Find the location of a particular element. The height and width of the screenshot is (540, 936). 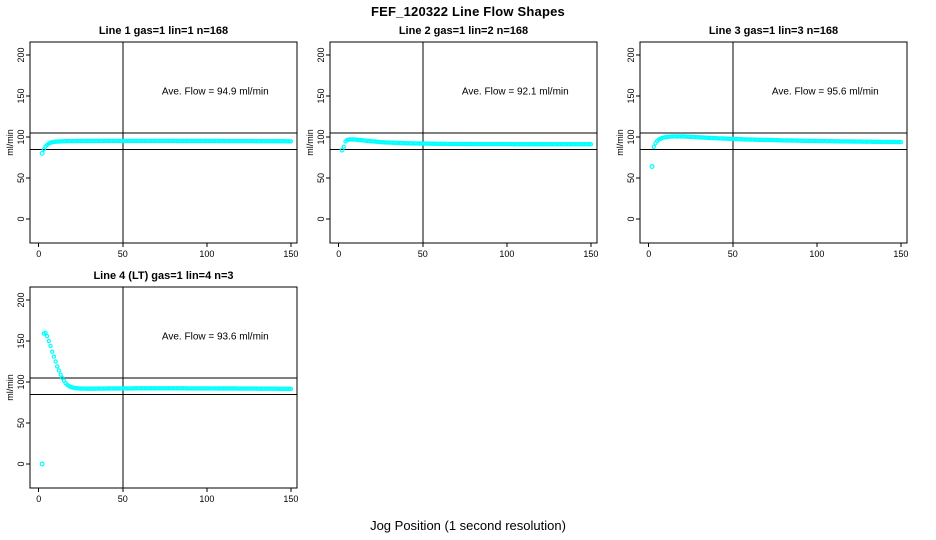

x-axis-label: Jog Position (1 second resolution) is located at coordinates (468, 525).